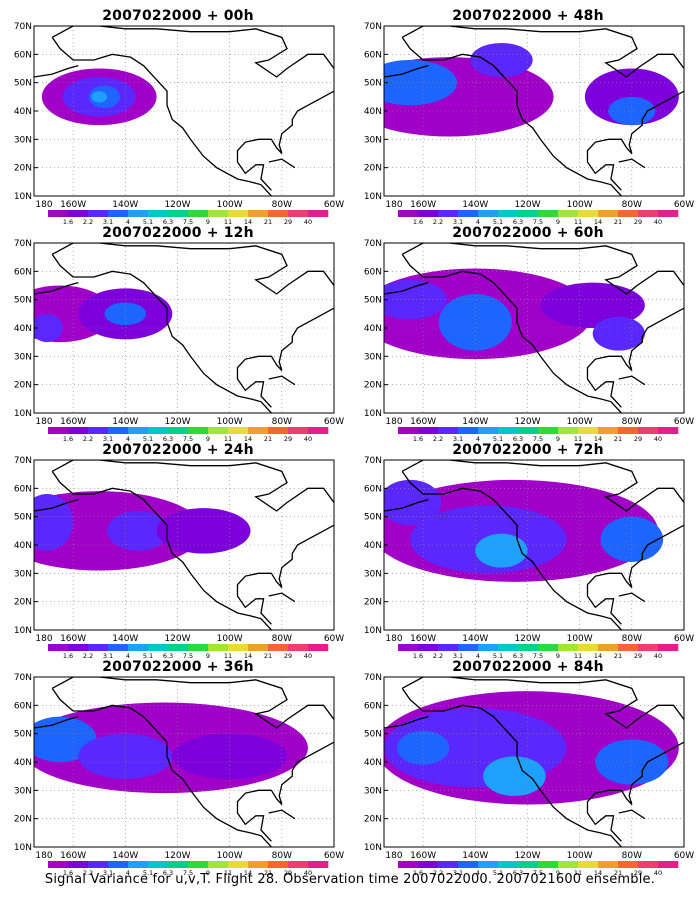  I want to click on lat-tick-label: 20N, so click(23, 603).